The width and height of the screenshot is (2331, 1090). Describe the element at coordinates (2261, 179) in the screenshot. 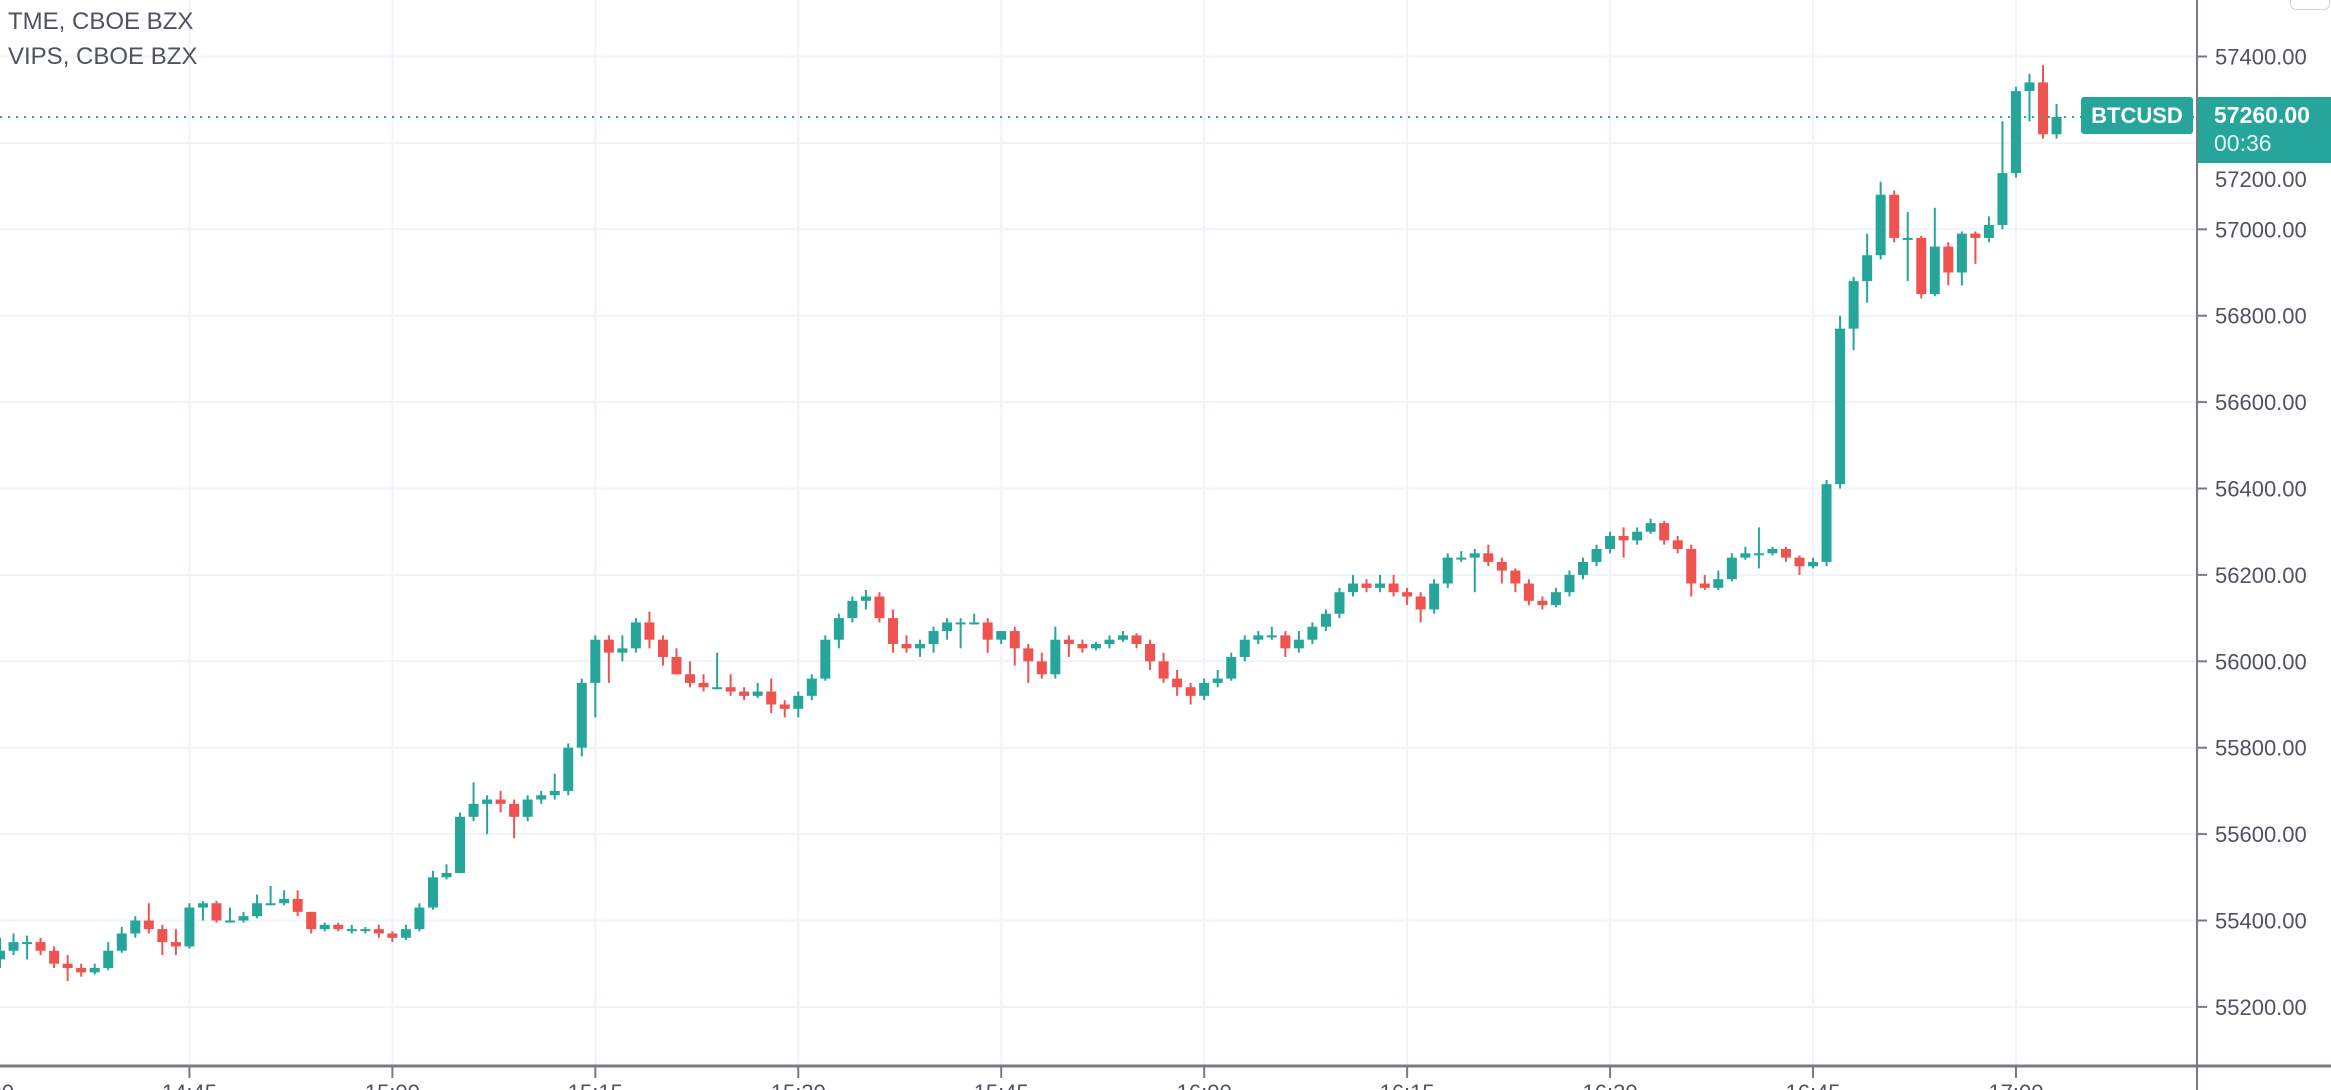

I see `price-tick-label: 57200.00` at that location.